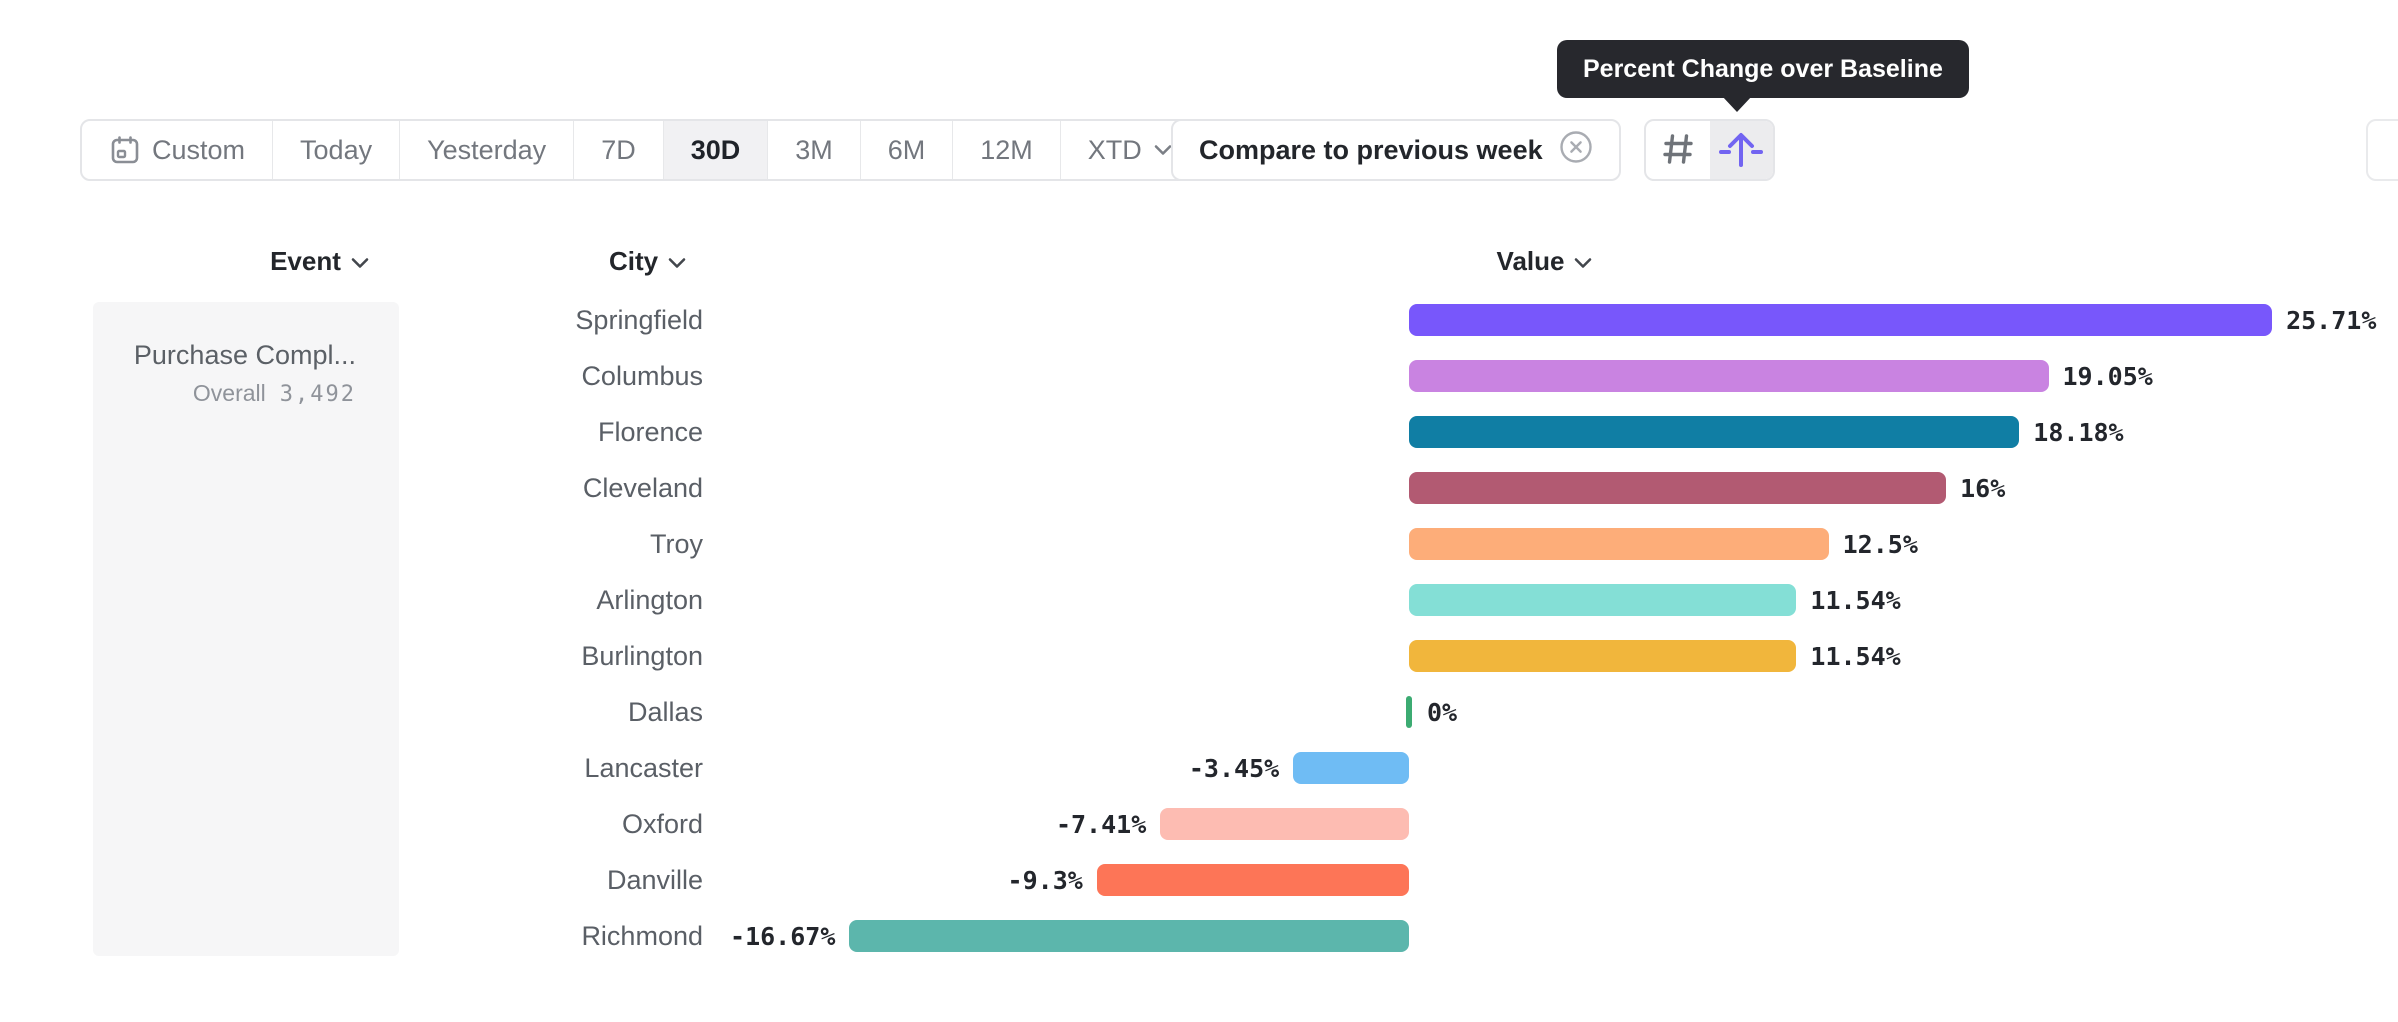 This screenshot has height=1022, width=2398. Describe the element at coordinates (2331, 320) in the screenshot. I see `bar-value-label: 25.71%` at that location.